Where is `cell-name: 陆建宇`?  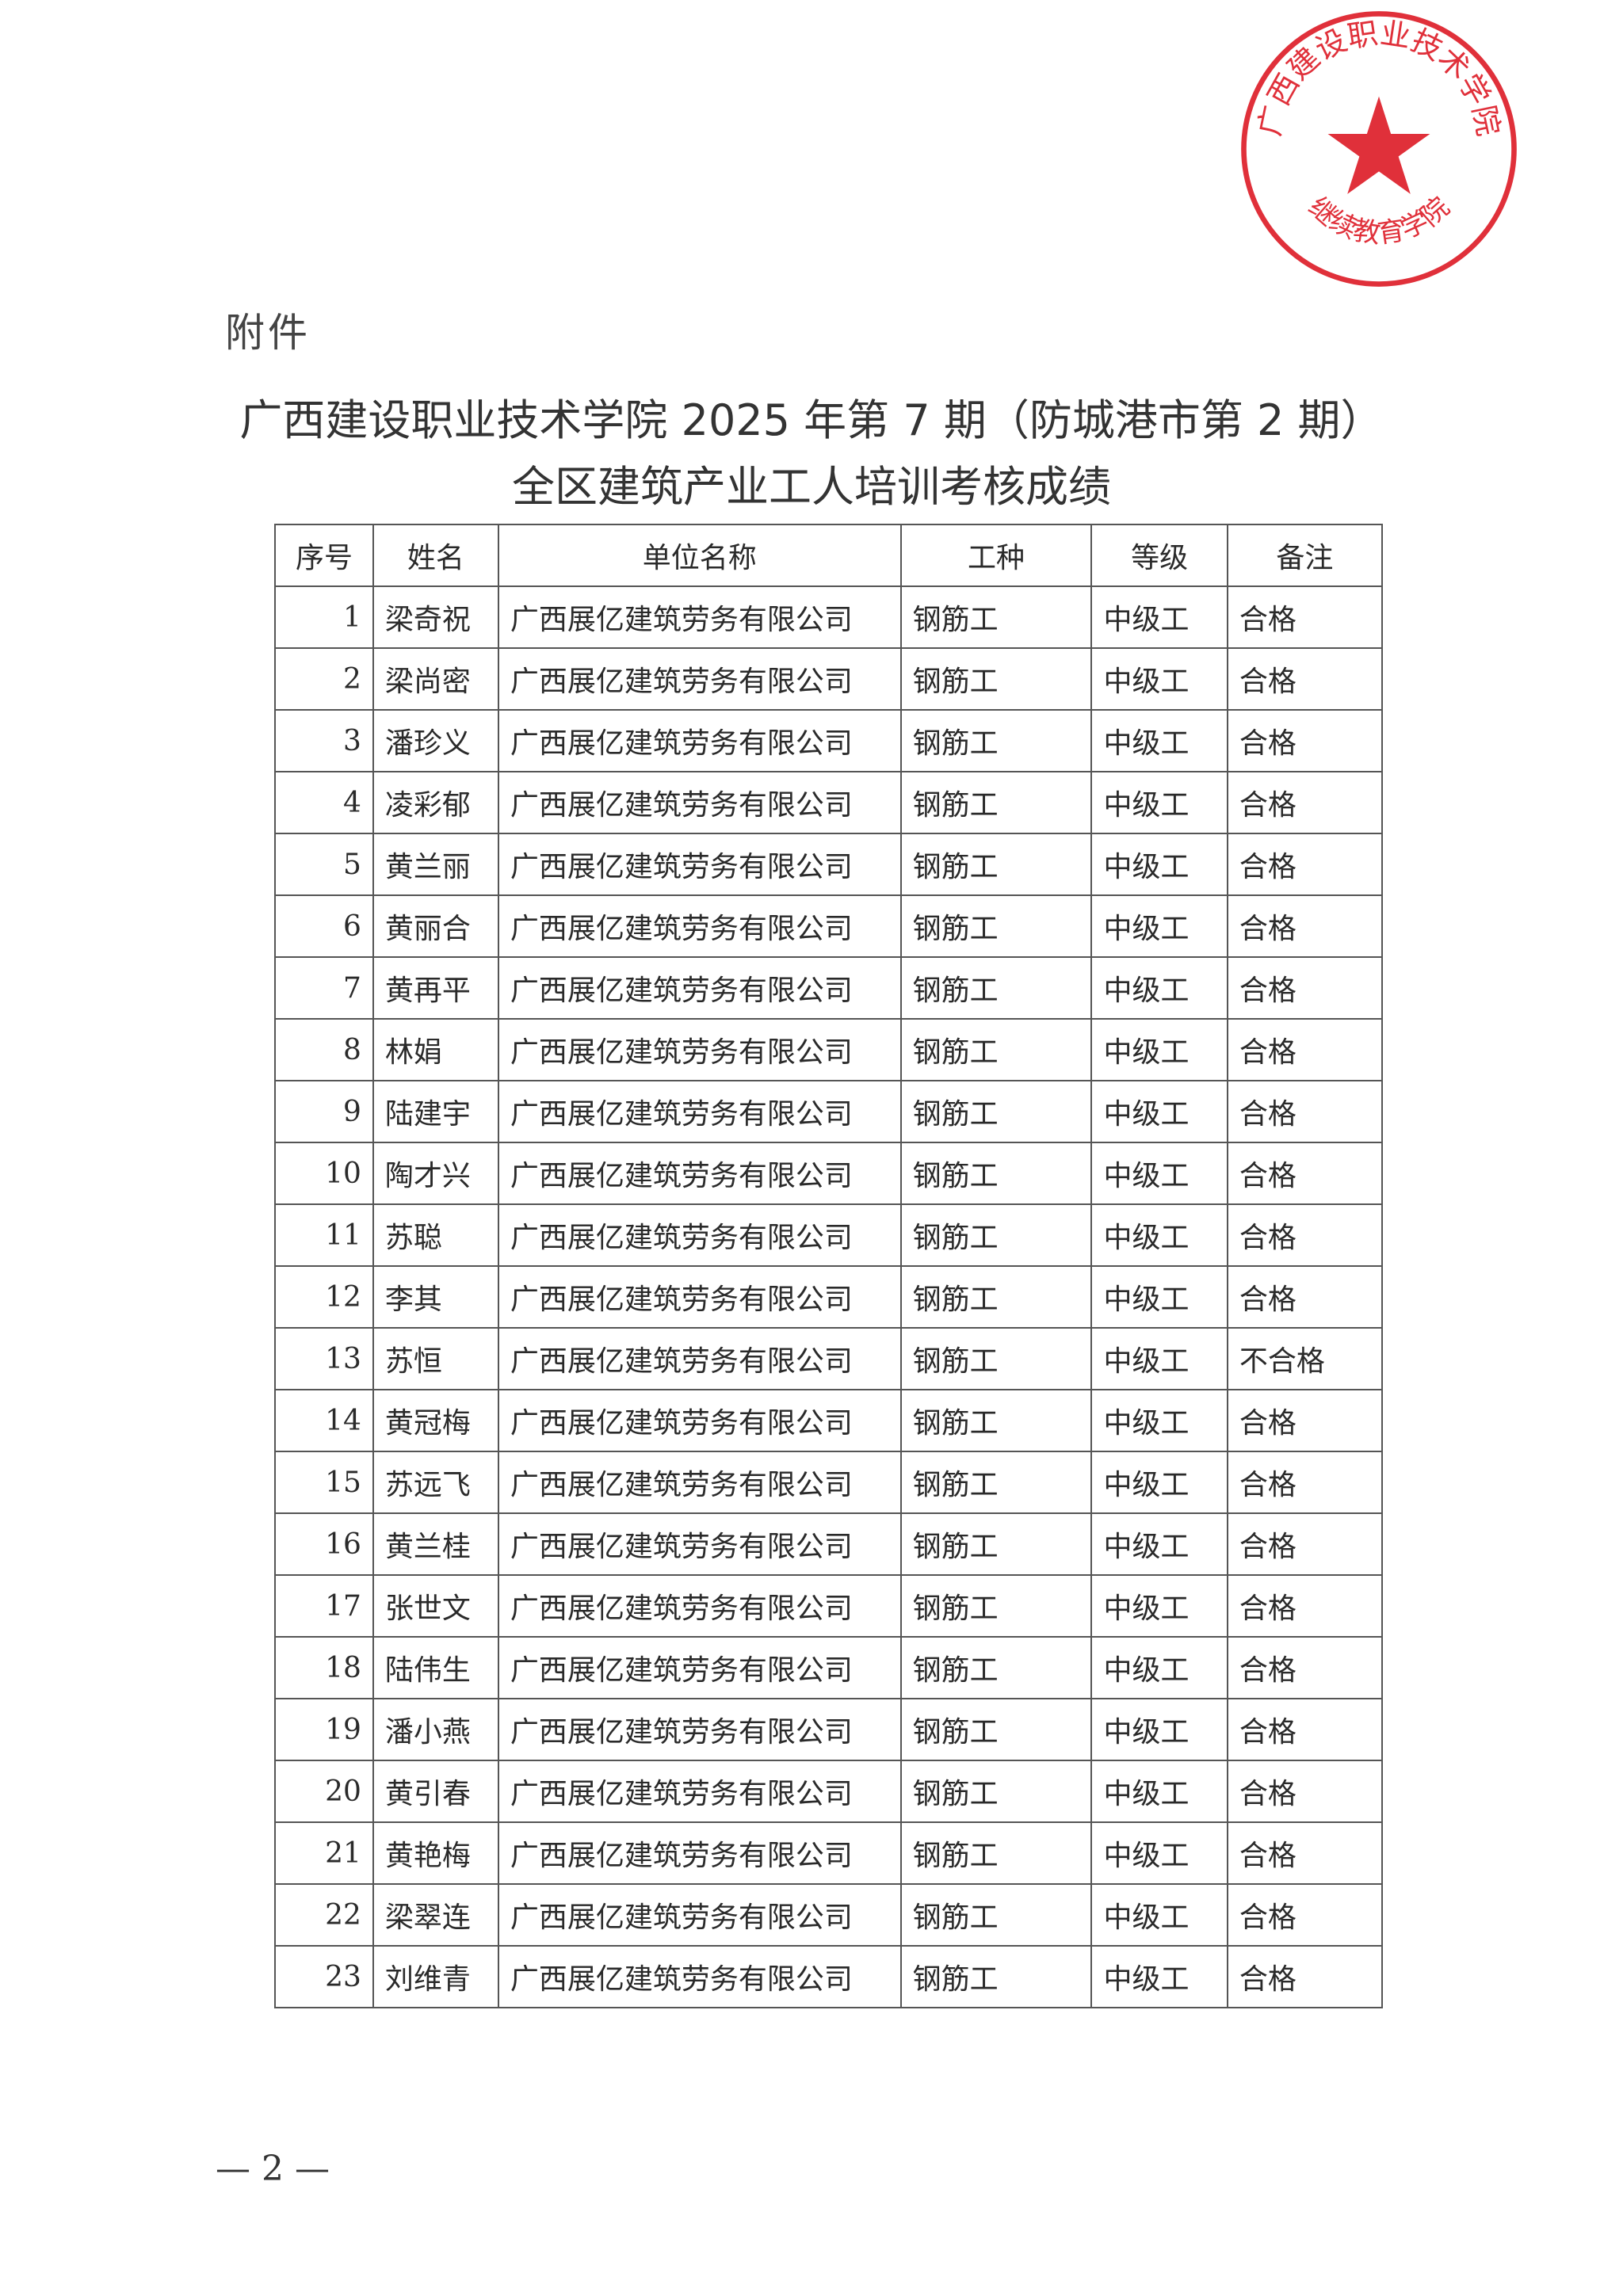 cell-name: 陆建宇 is located at coordinates (436, 1111).